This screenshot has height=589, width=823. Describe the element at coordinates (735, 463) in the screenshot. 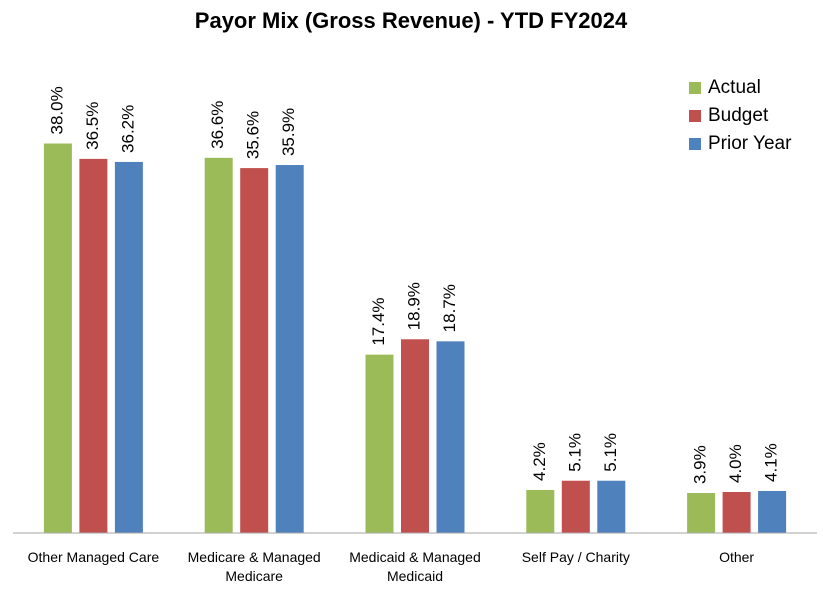

I see `data-label: 4.0%` at that location.